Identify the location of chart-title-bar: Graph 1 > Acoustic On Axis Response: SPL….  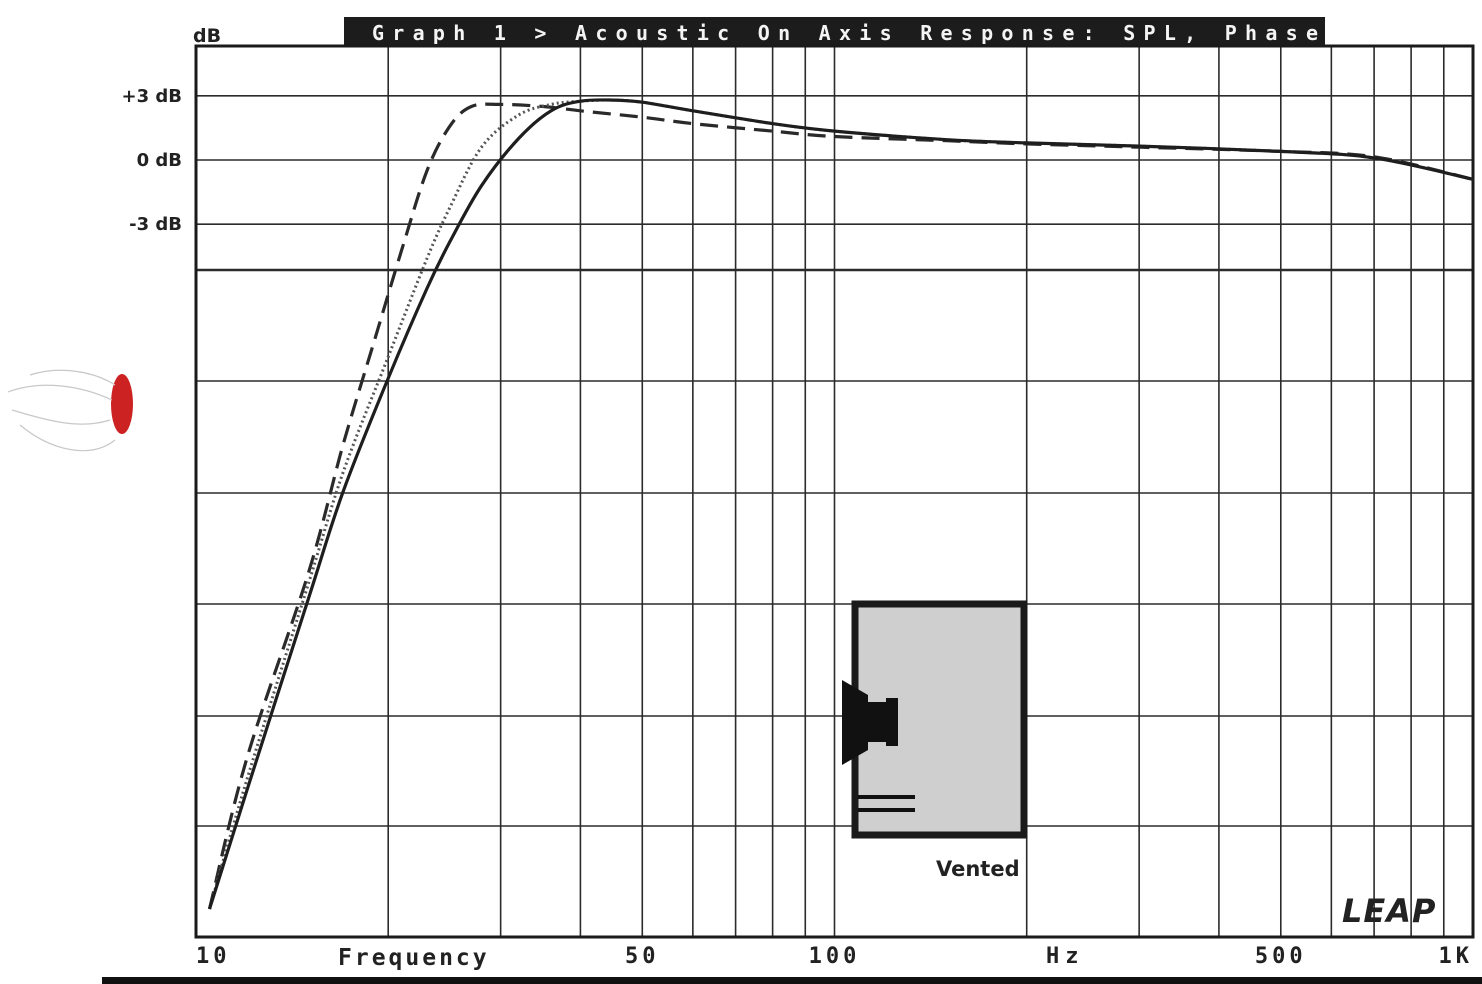
(834, 32).